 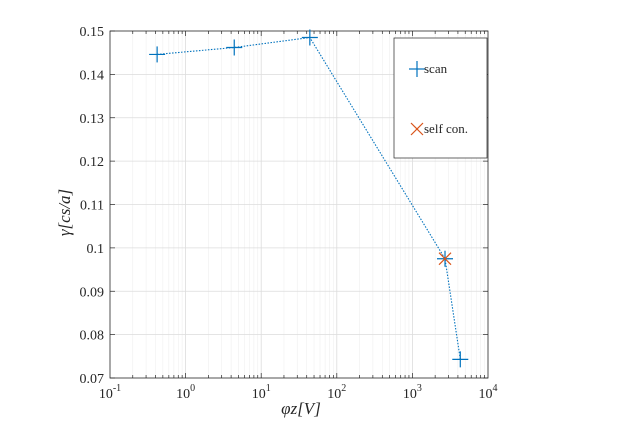 I want to click on legend-label: scan, so click(x=436, y=68).